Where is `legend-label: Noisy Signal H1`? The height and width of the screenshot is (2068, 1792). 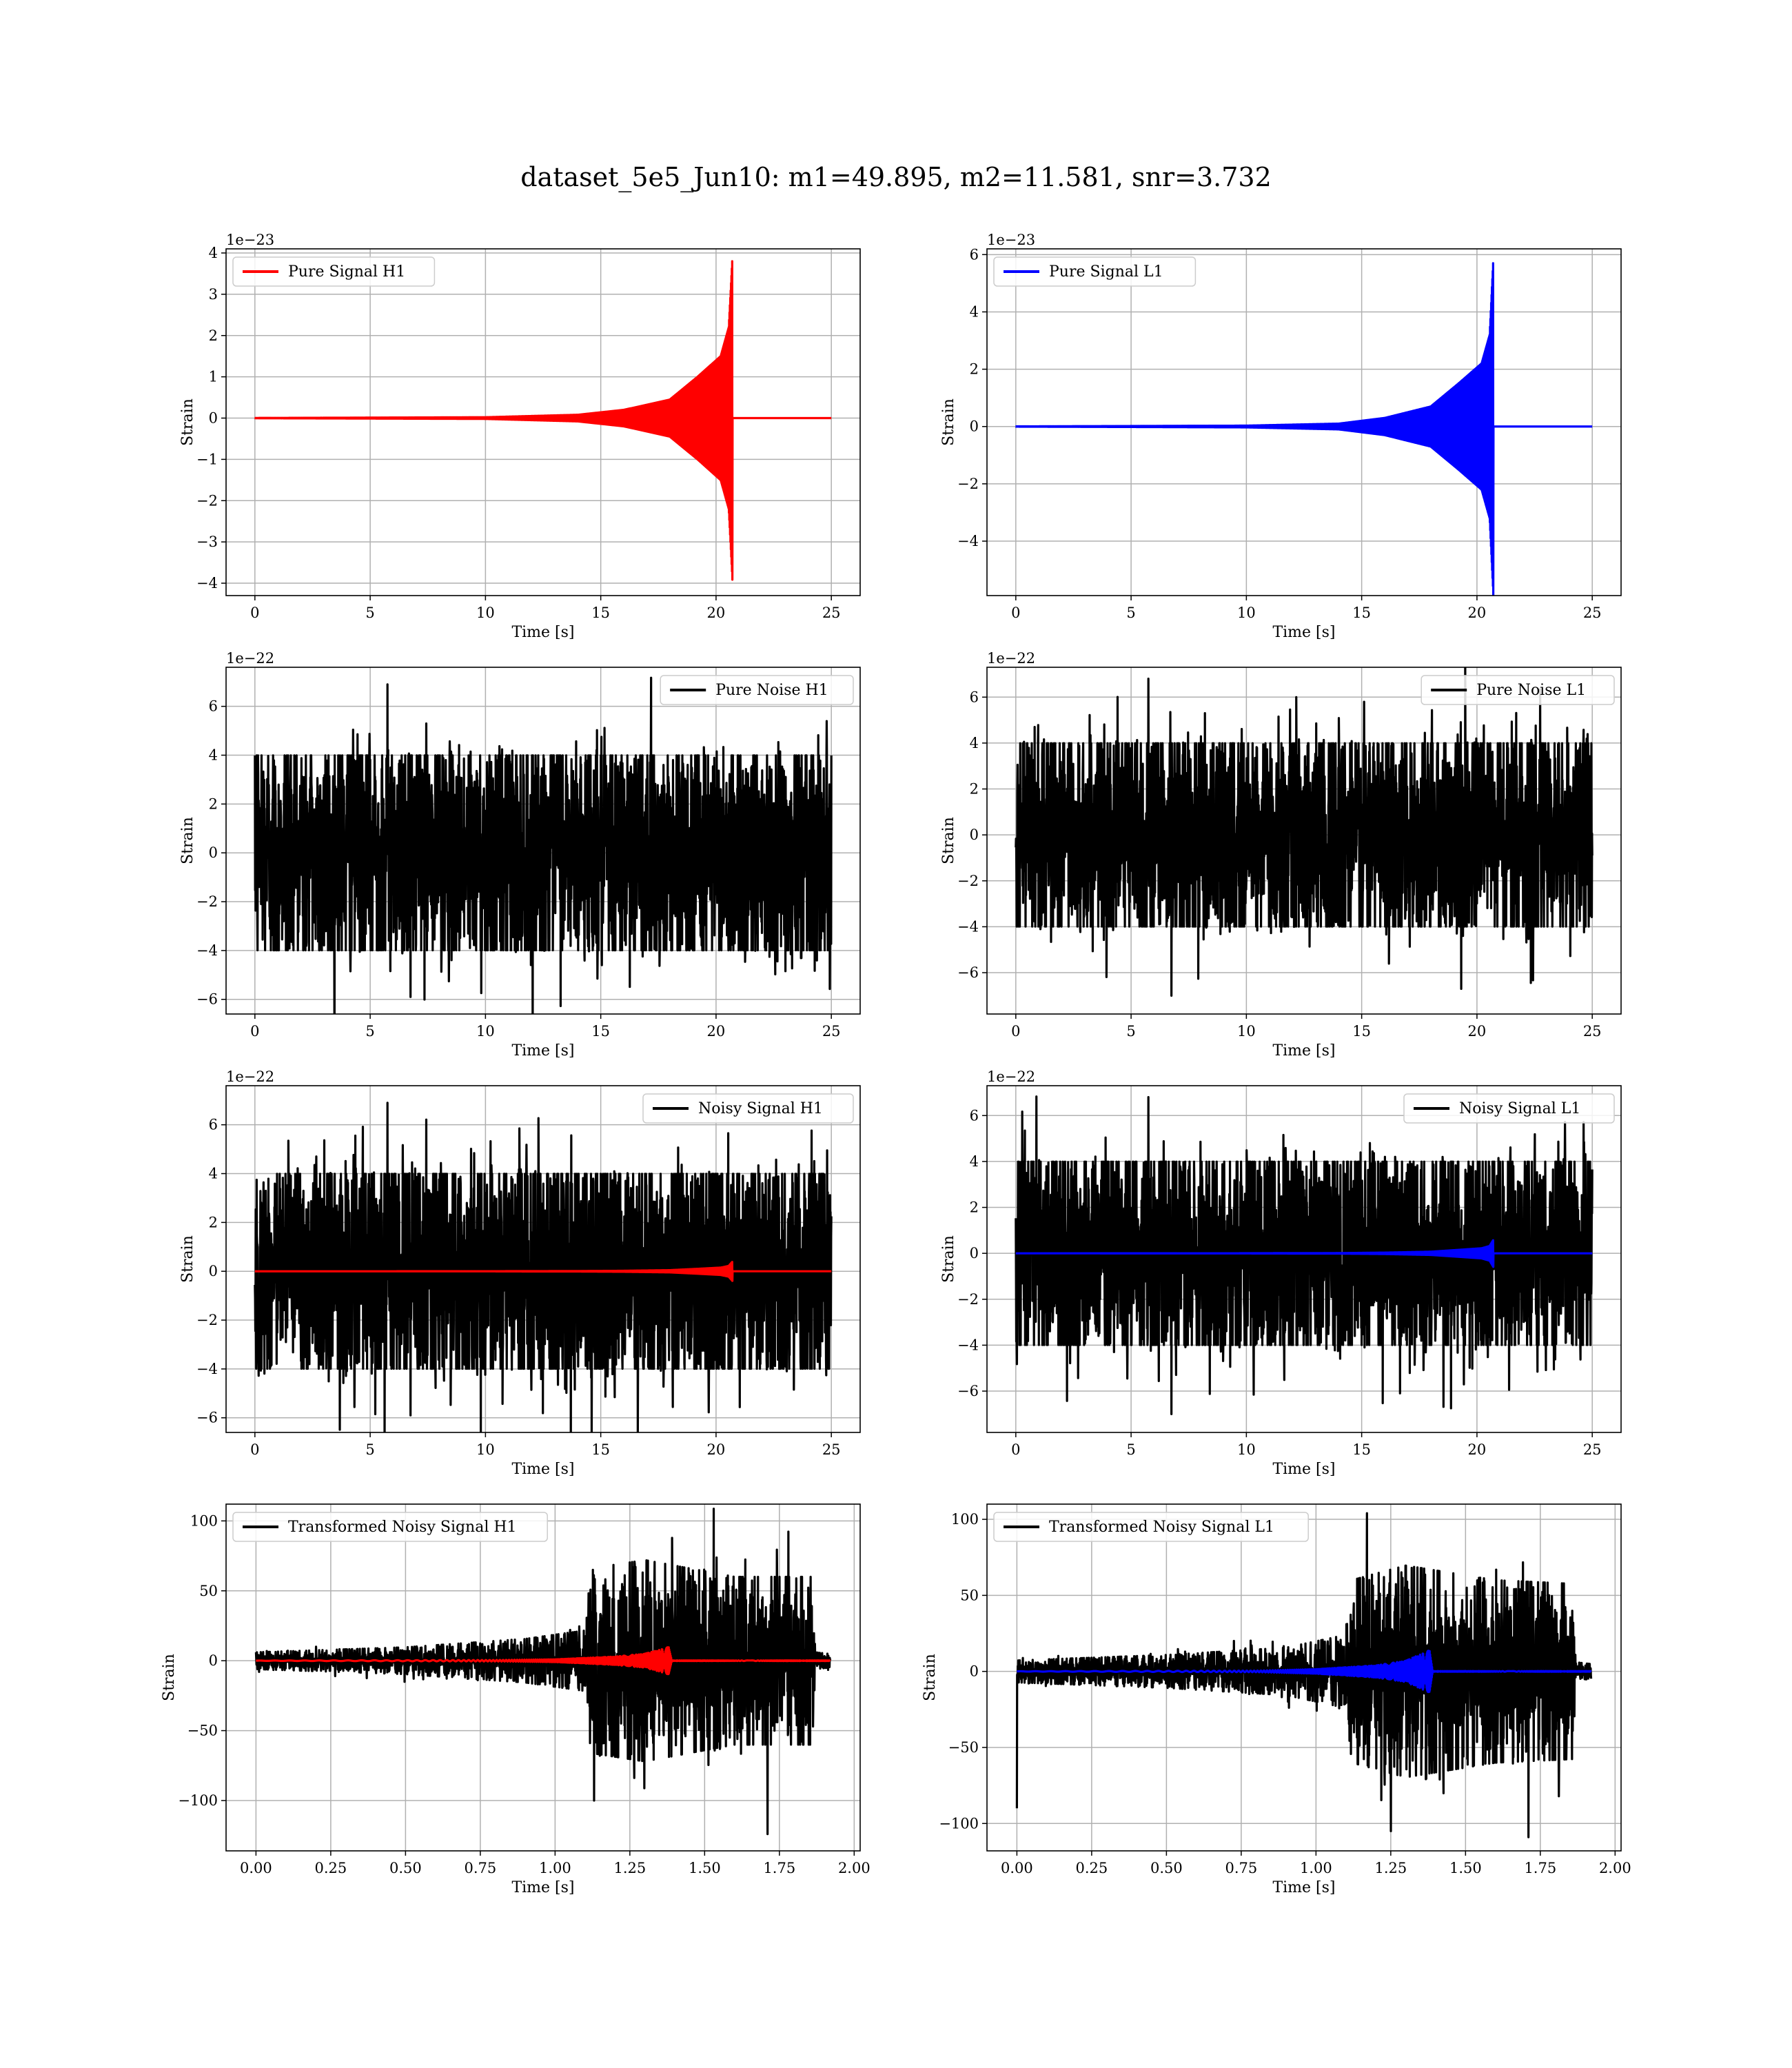
legend-label: Noisy Signal H1 is located at coordinates (760, 1108).